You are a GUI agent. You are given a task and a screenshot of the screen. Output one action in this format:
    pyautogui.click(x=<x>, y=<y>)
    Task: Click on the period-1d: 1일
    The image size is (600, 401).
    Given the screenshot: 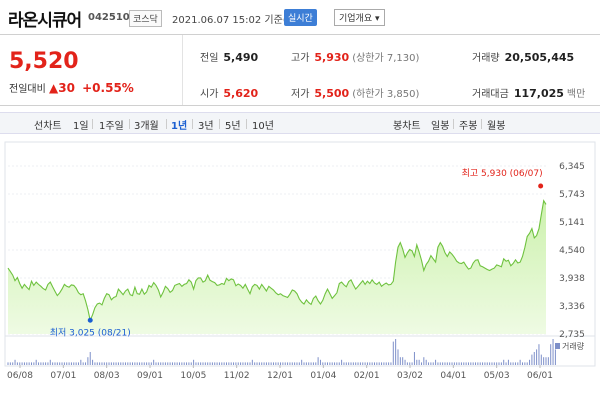 What is the action you would take?
    pyautogui.click(x=81, y=126)
    